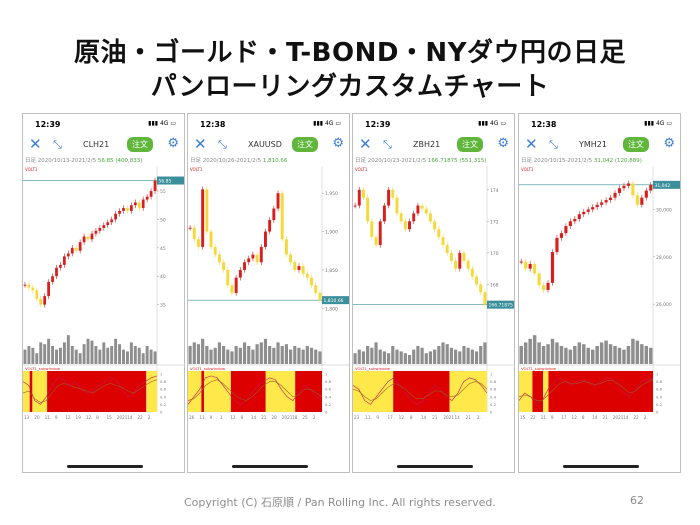 This screenshot has width=700, height=525. Describe the element at coordinates (593, 144) in the screenshot. I see `symbol-label: YMH21` at that location.